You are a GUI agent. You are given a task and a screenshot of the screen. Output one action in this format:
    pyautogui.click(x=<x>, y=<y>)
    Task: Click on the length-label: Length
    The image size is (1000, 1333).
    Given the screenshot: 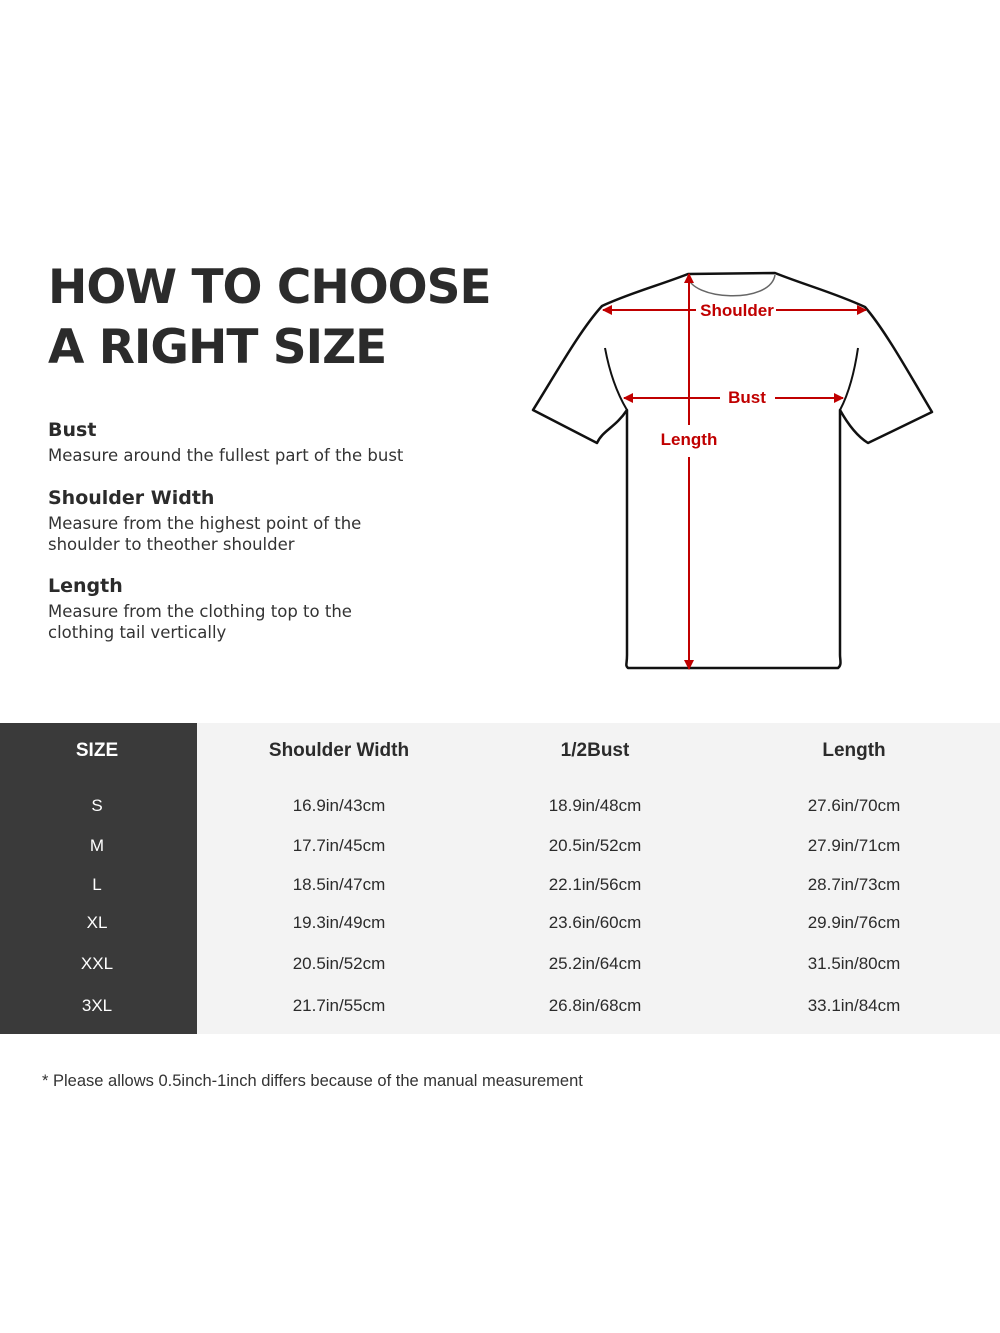 What is the action you would take?
    pyautogui.click(x=689, y=439)
    